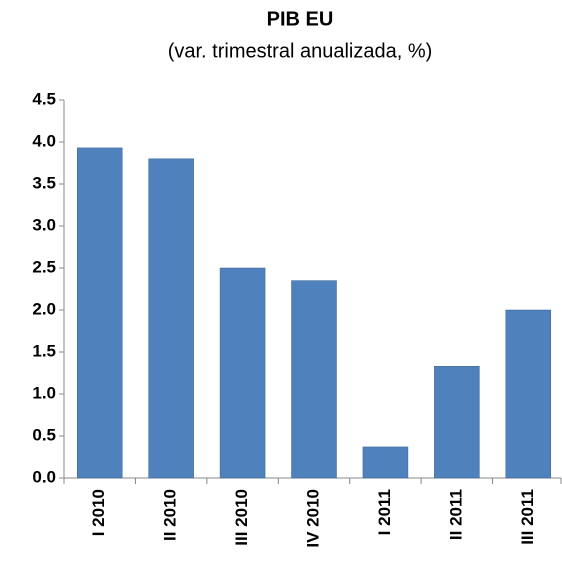  What do you see at coordinates (44, 434) in the screenshot?
I see `y-tick-label: 0.5` at bounding box center [44, 434].